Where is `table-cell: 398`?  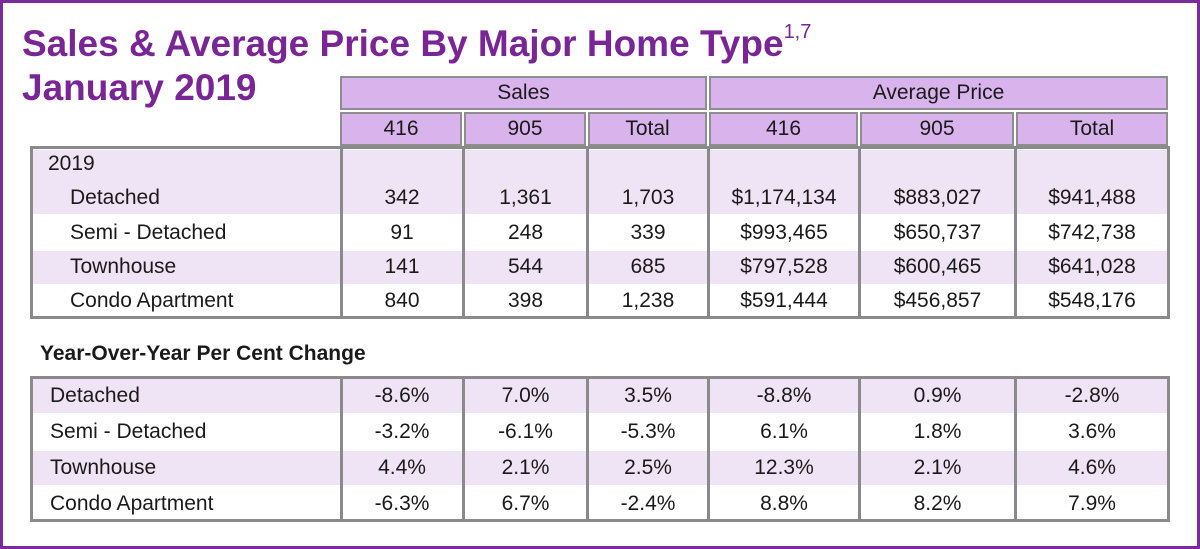 table-cell: 398 is located at coordinates (525, 301).